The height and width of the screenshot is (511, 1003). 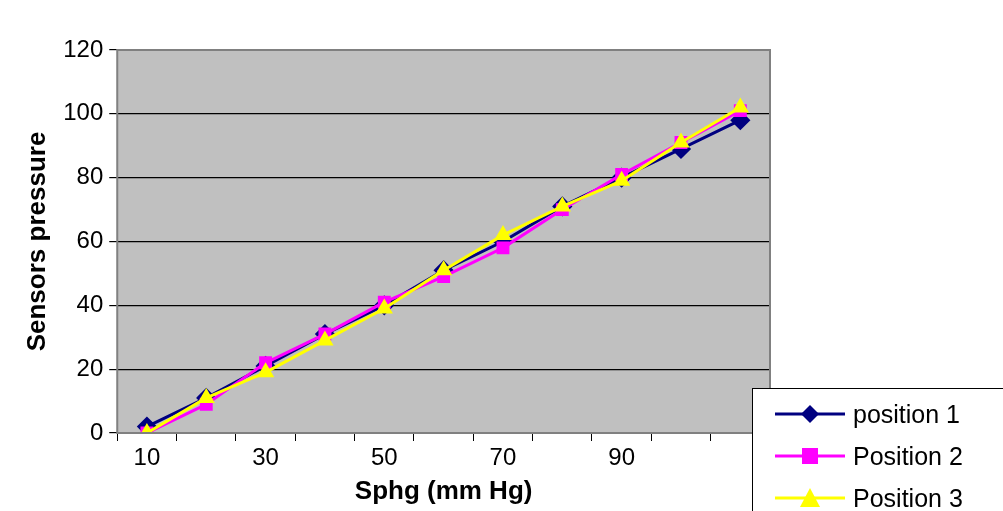 What do you see at coordinates (147, 457) in the screenshot?
I see `x-tick-label: 10` at bounding box center [147, 457].